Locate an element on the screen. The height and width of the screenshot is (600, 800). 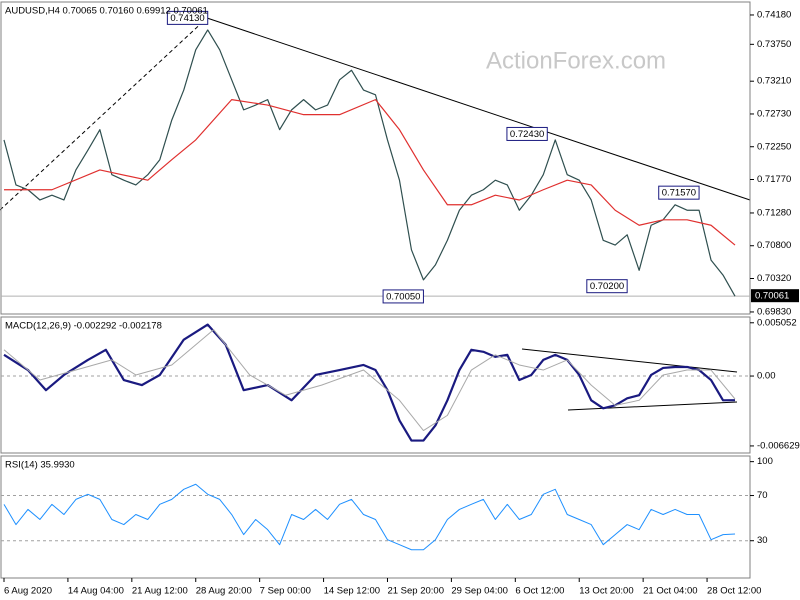
y-tick-label: 70 is located at coordinates (762, 495).